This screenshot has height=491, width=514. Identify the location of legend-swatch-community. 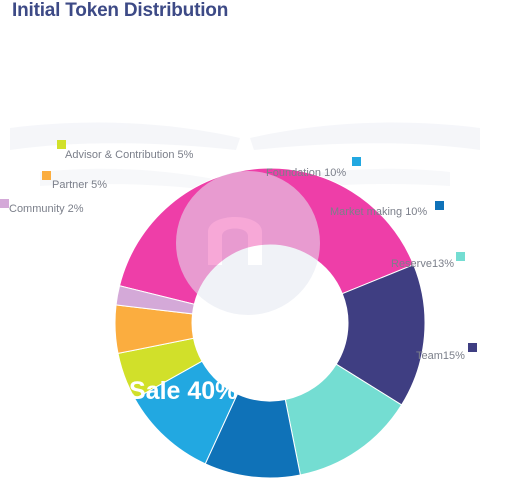
(4, 203).